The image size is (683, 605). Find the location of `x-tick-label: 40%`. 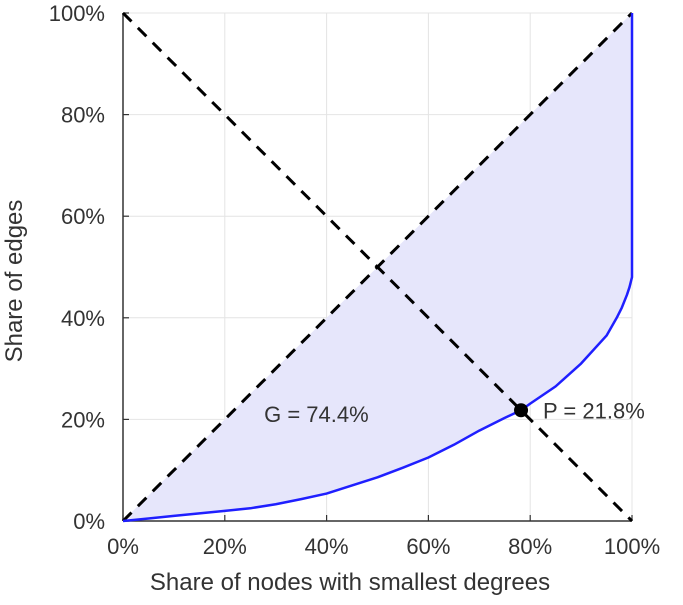

x-tick-label: 40% is located at coordinates (327, 546).